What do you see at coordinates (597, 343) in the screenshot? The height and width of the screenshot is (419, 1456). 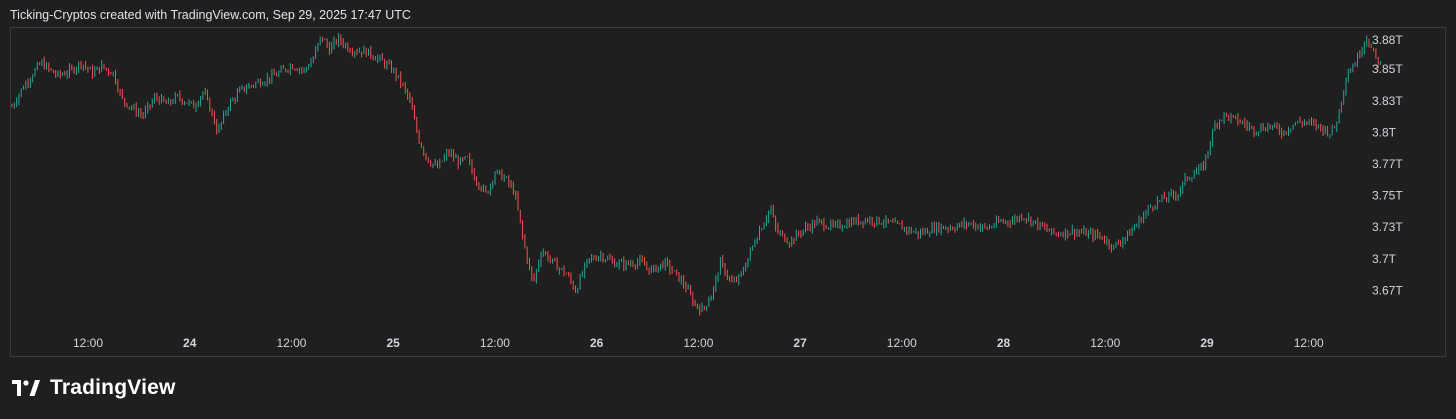 I see `time-tick-label: 26` at bounding box center [597, 343].